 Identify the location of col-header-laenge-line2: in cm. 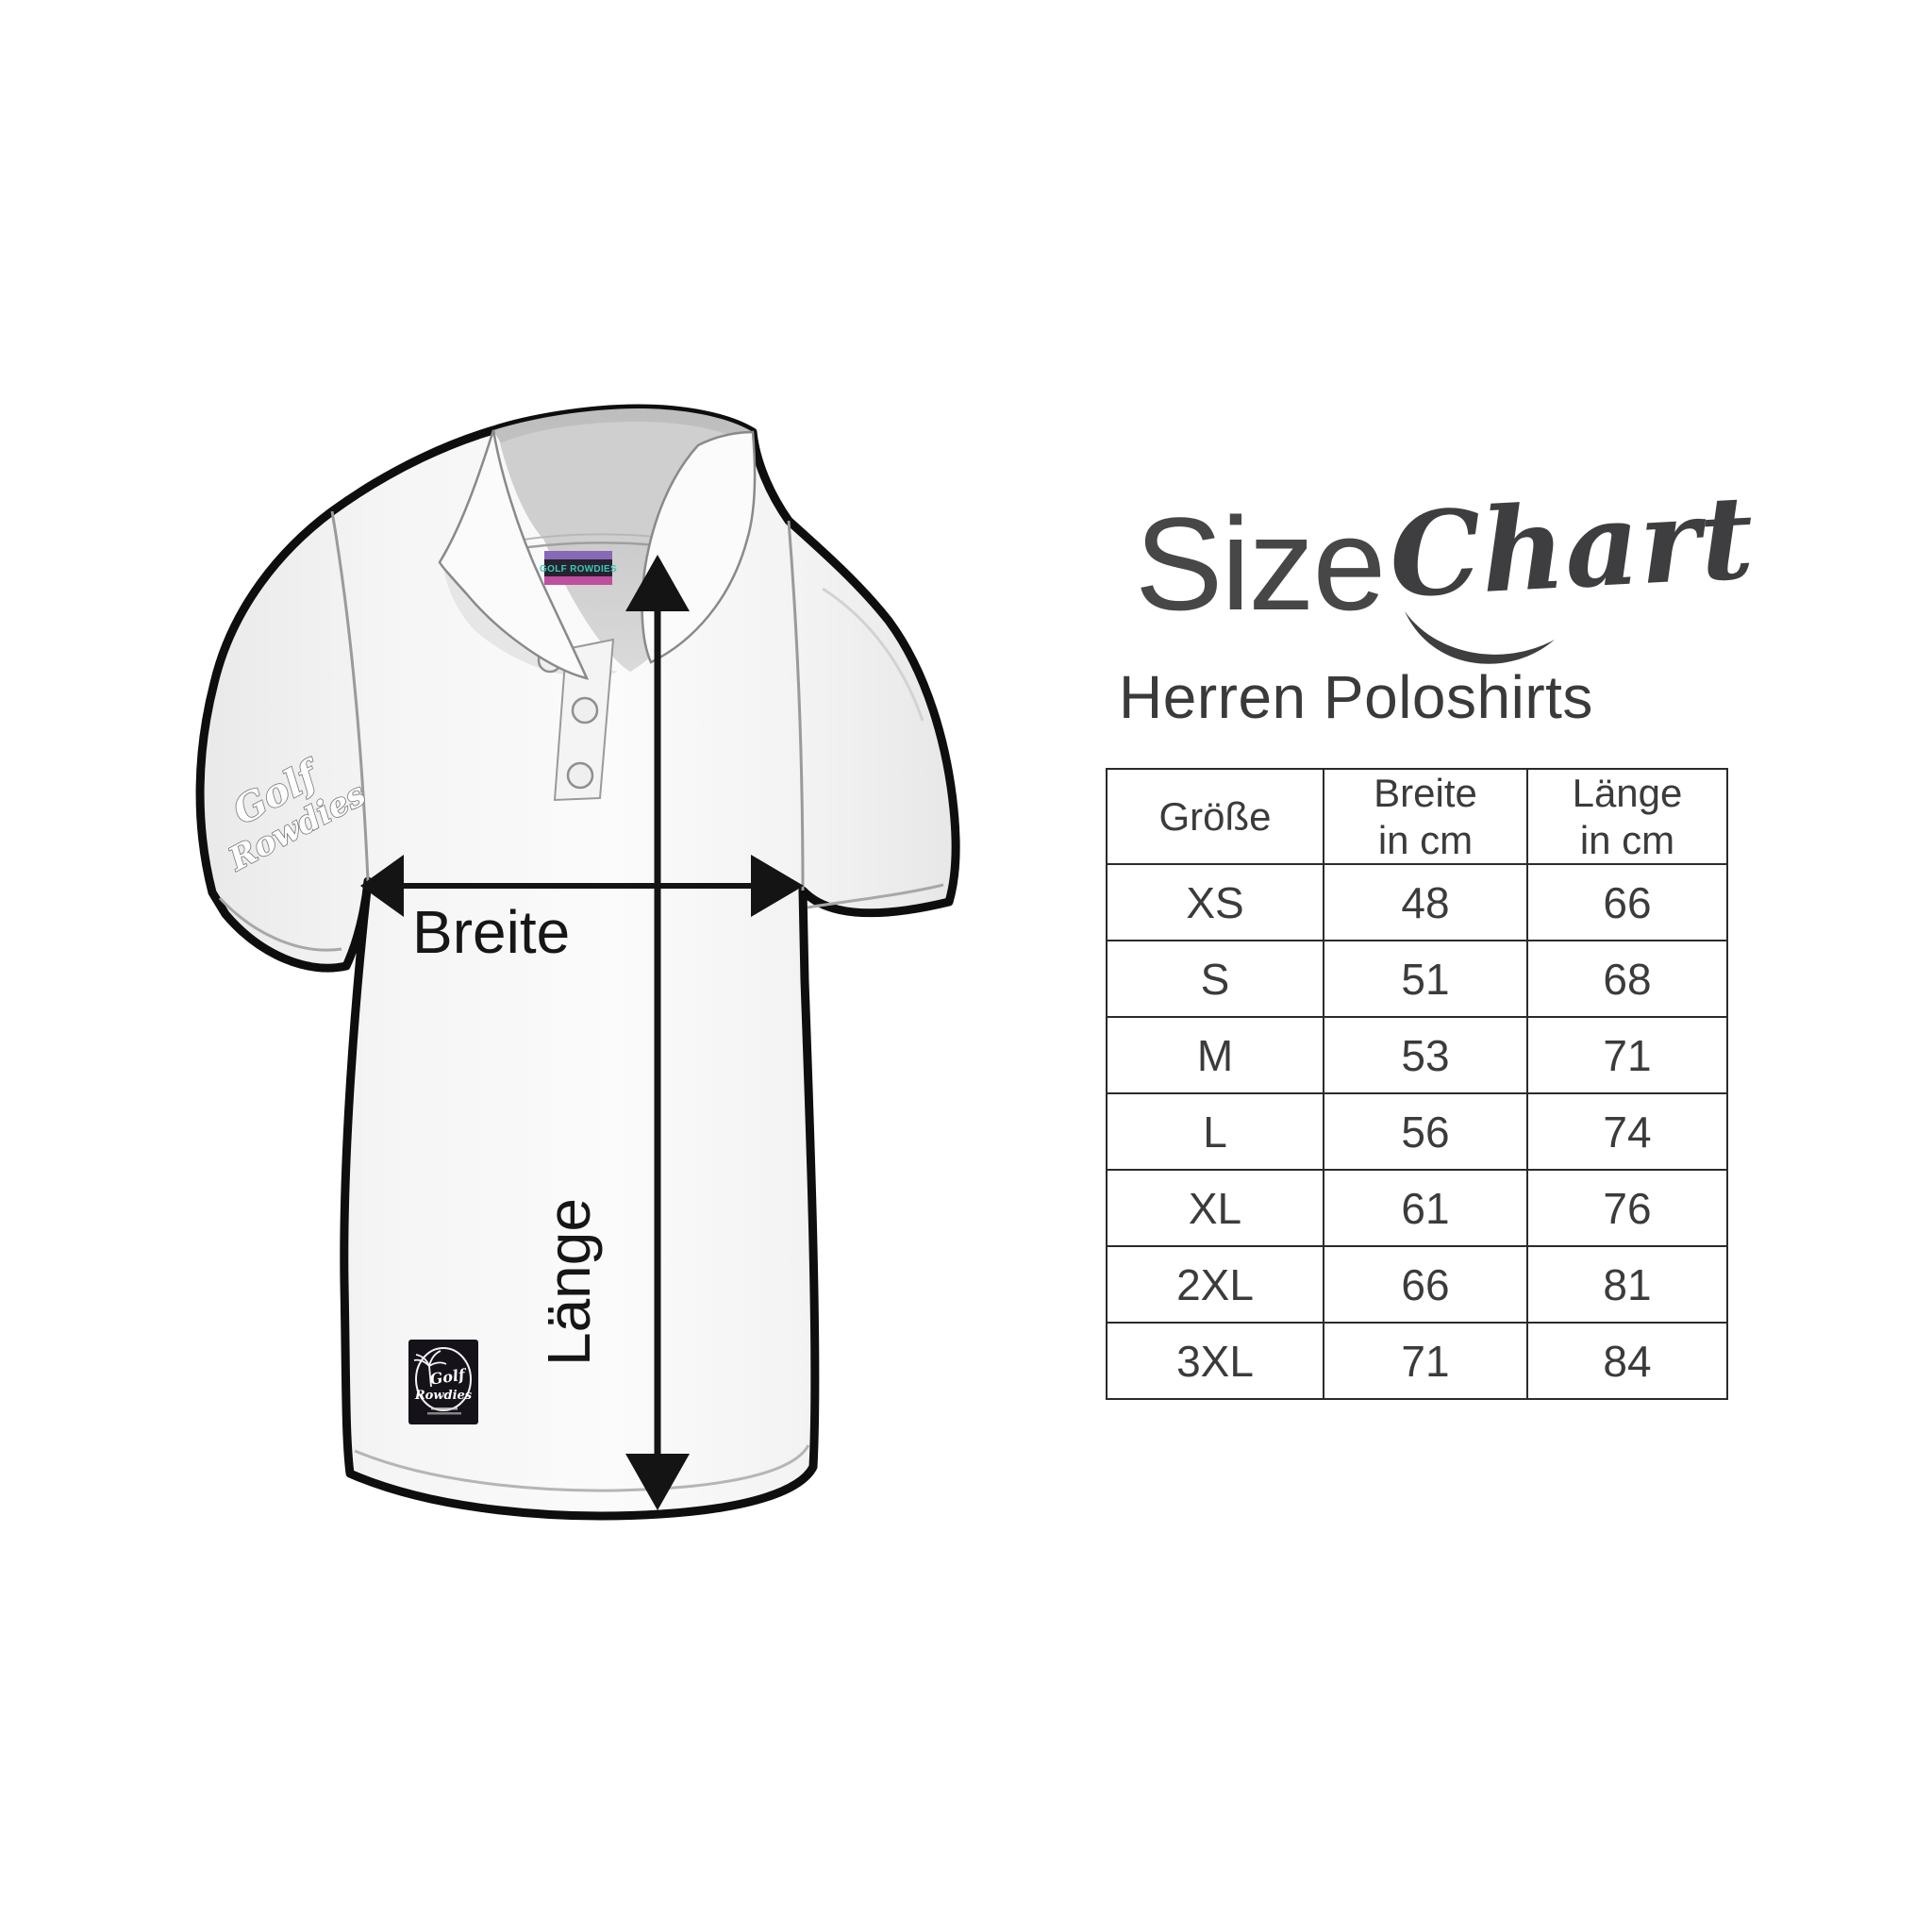
(1627, 839).